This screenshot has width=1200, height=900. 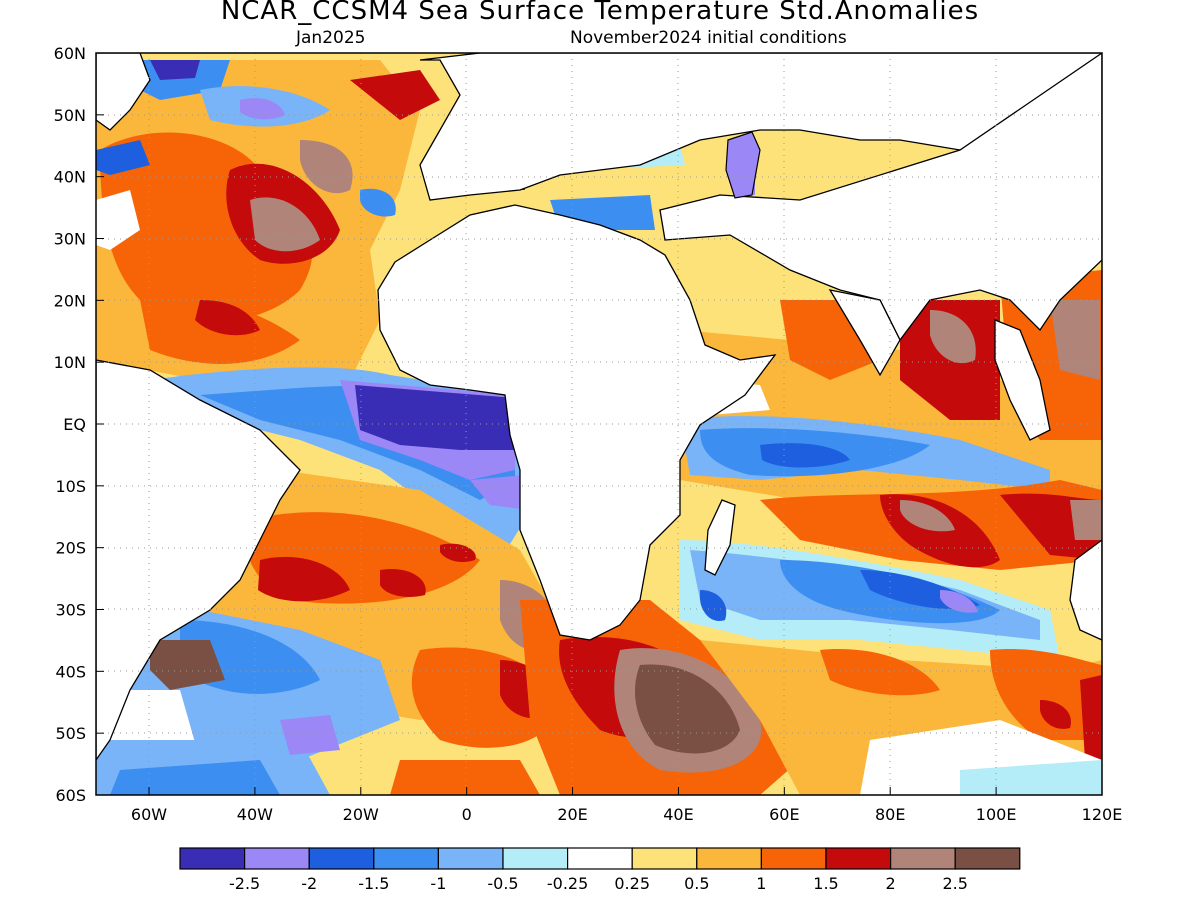 I want to click on lon-label: 100E, so click(x=996, y=814).